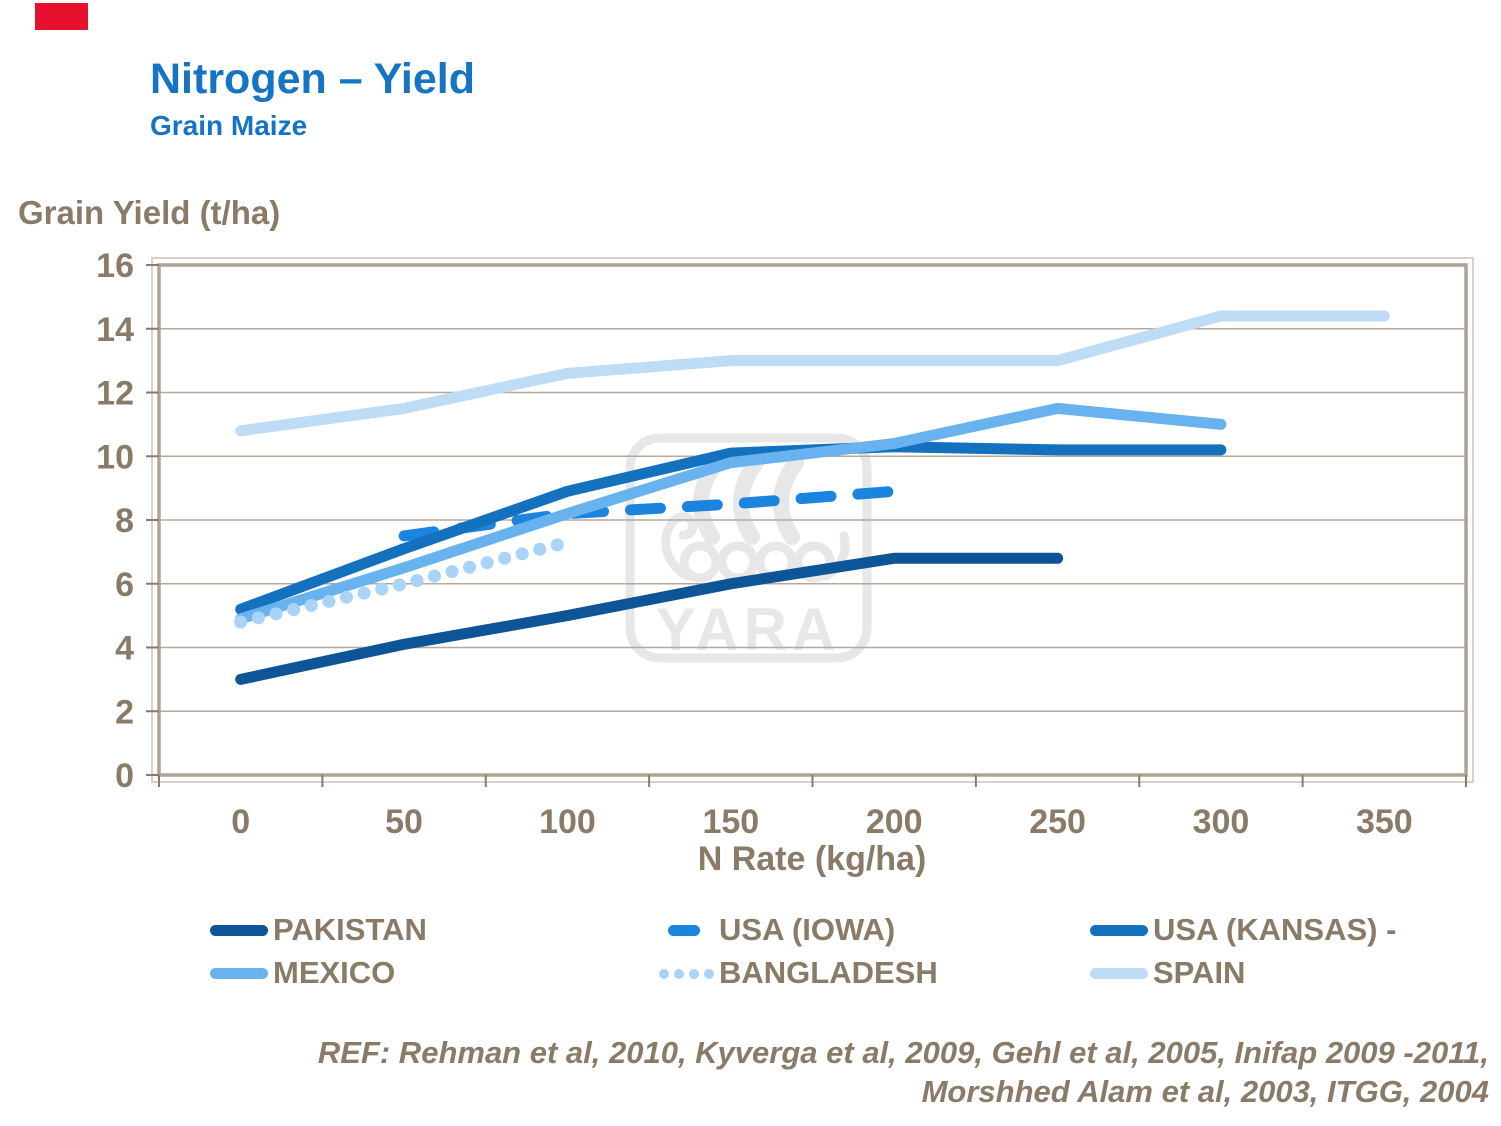  What do you see at coordinates (124, 776) in the screenshot?
I see `y-tick-label: 0` at bounding box center [124, 776].